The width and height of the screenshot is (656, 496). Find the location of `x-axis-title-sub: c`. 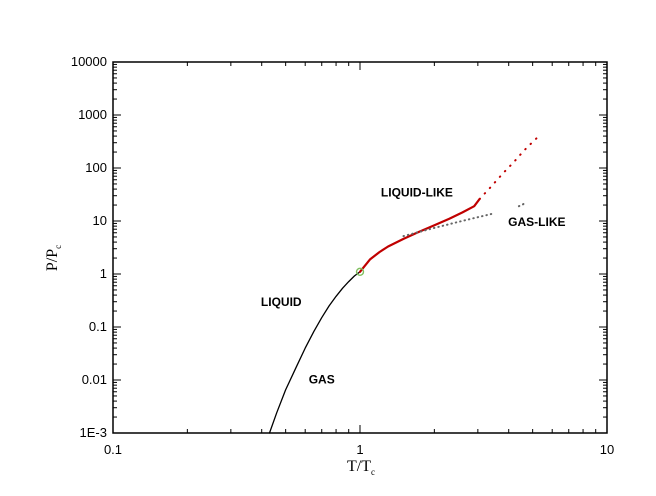

x-axis-title-sub: c is located at coordinates (373, 472).